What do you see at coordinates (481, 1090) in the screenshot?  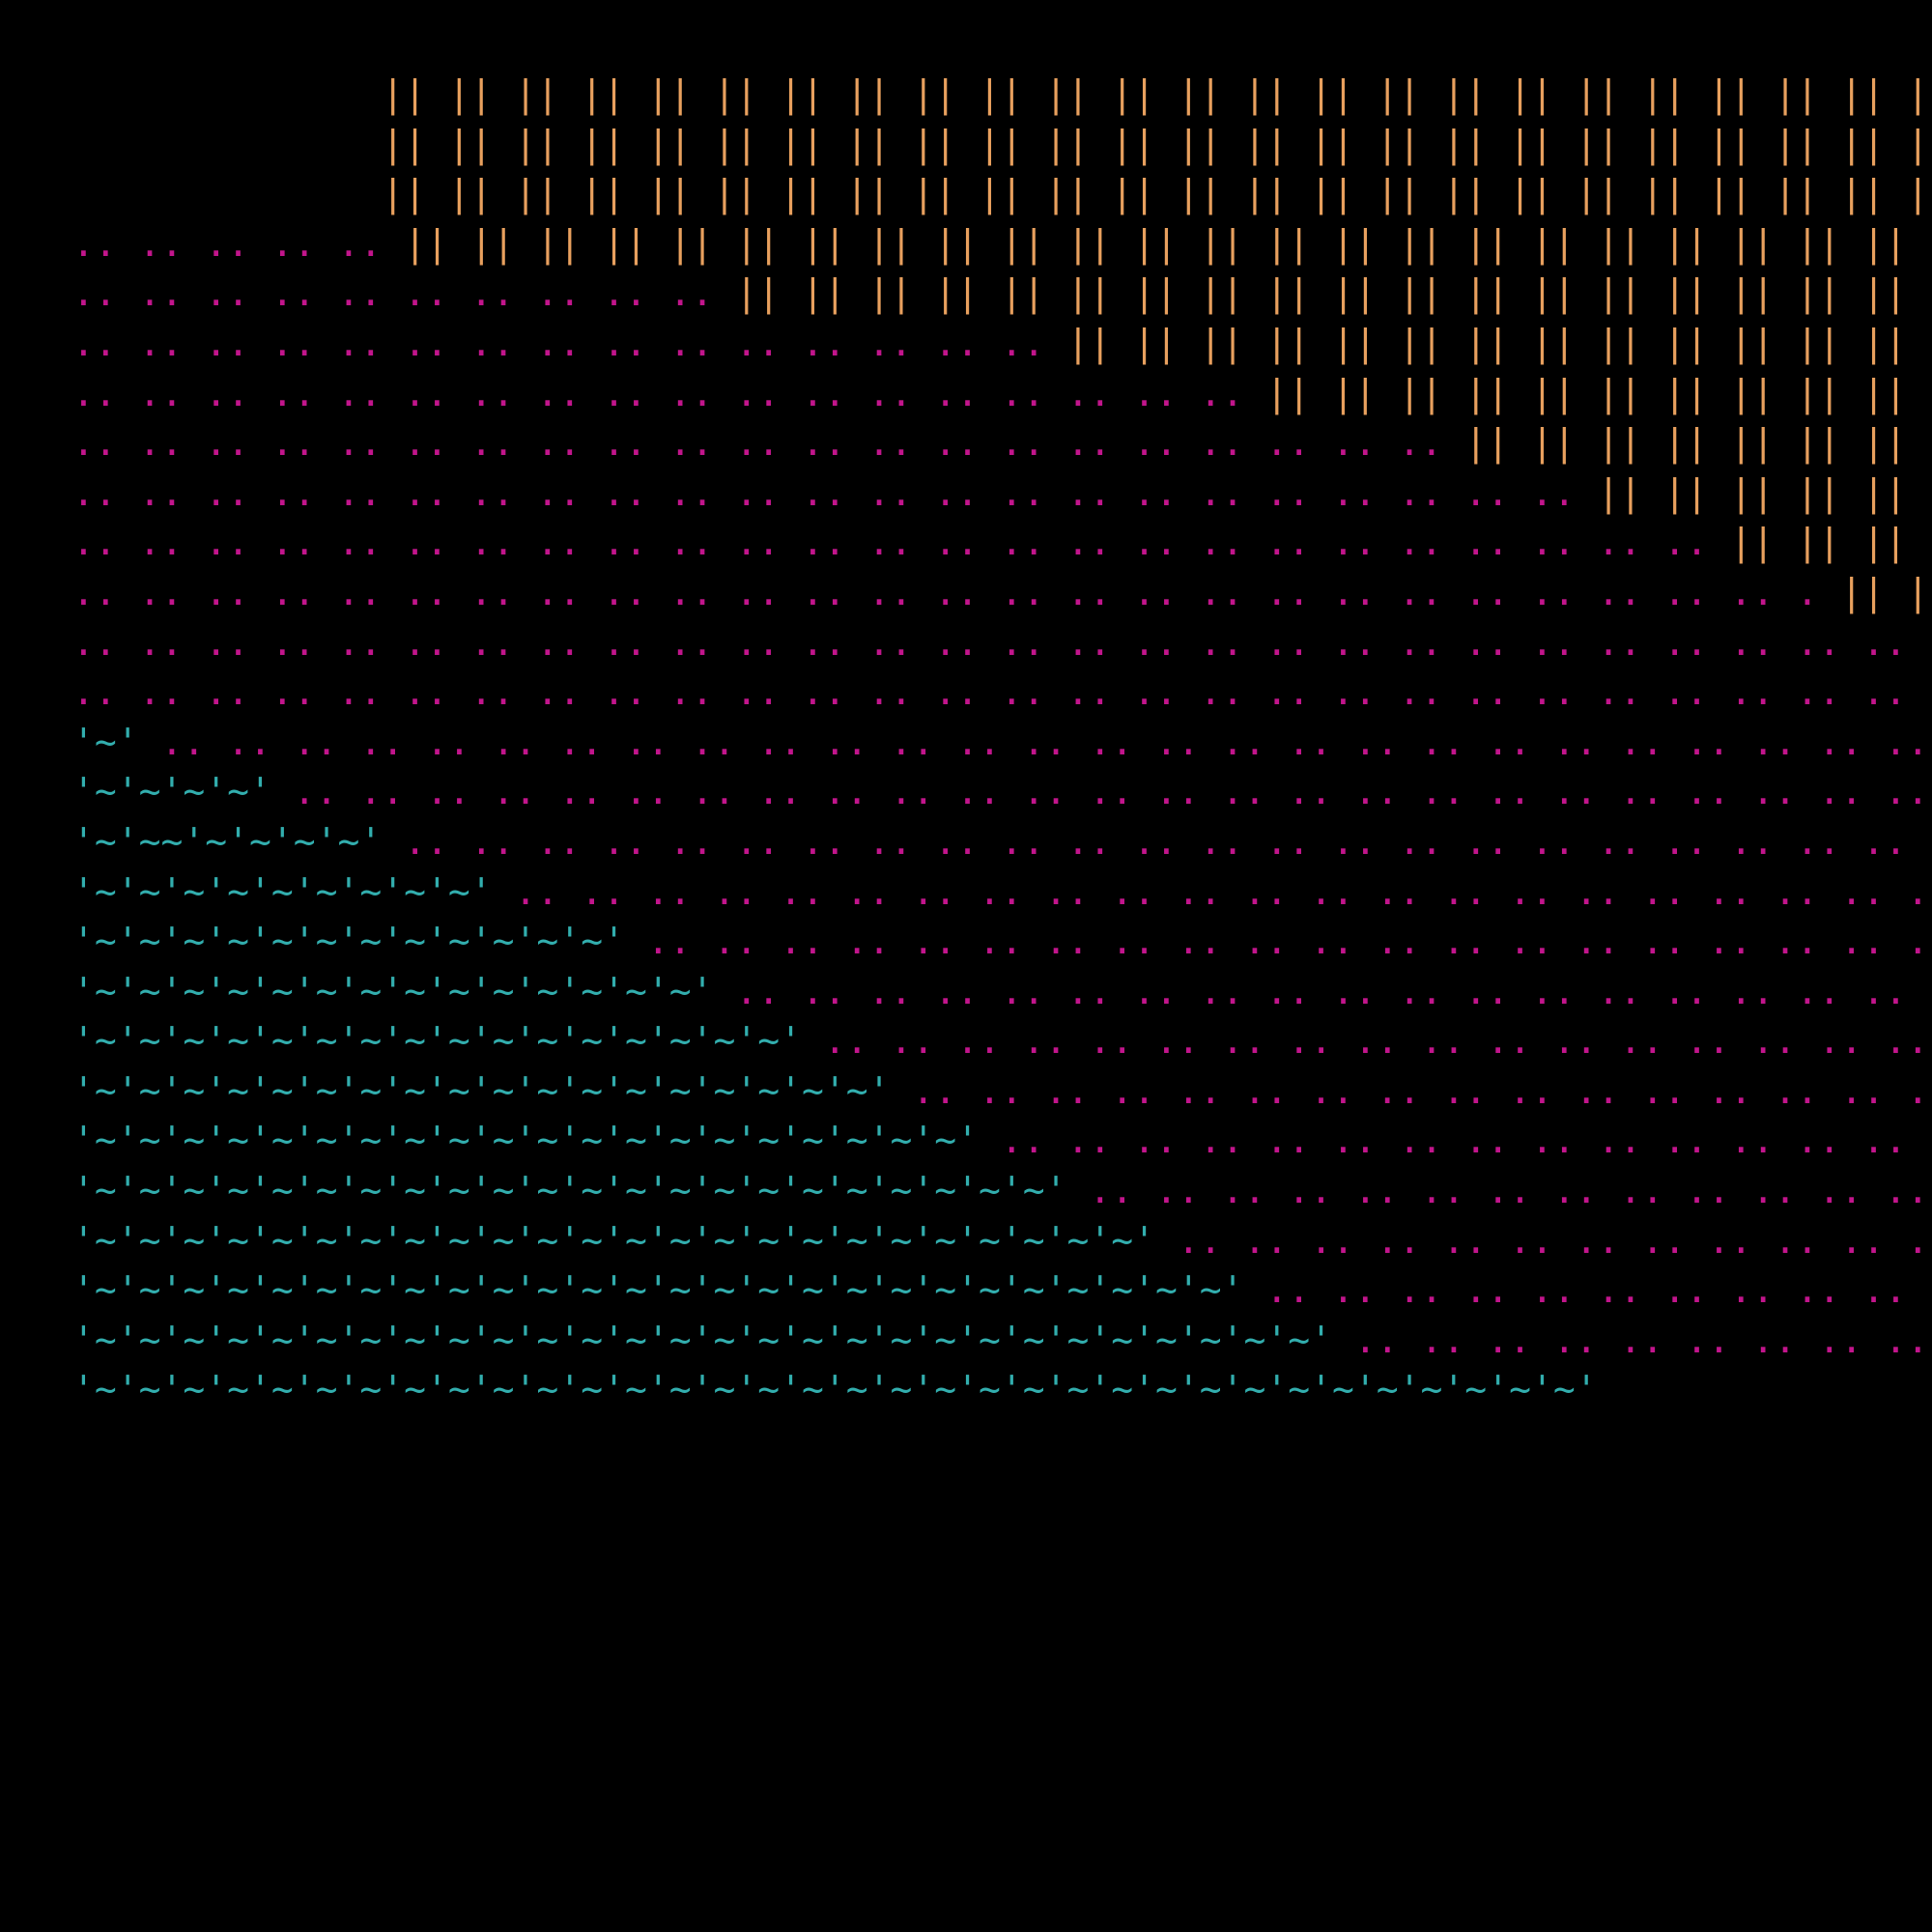 I see `art-segment-wave: '~'~'~'~'~'~'~'~'~'~'~'~'~'~'~'~'~'~'` at bounding box center [481, 1090].